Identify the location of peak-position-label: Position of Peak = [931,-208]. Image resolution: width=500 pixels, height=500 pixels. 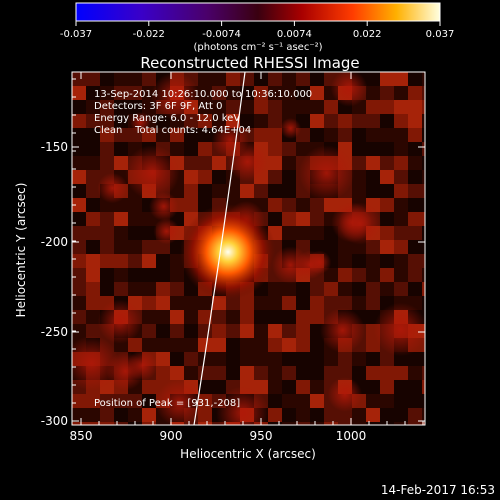
(167, 403).